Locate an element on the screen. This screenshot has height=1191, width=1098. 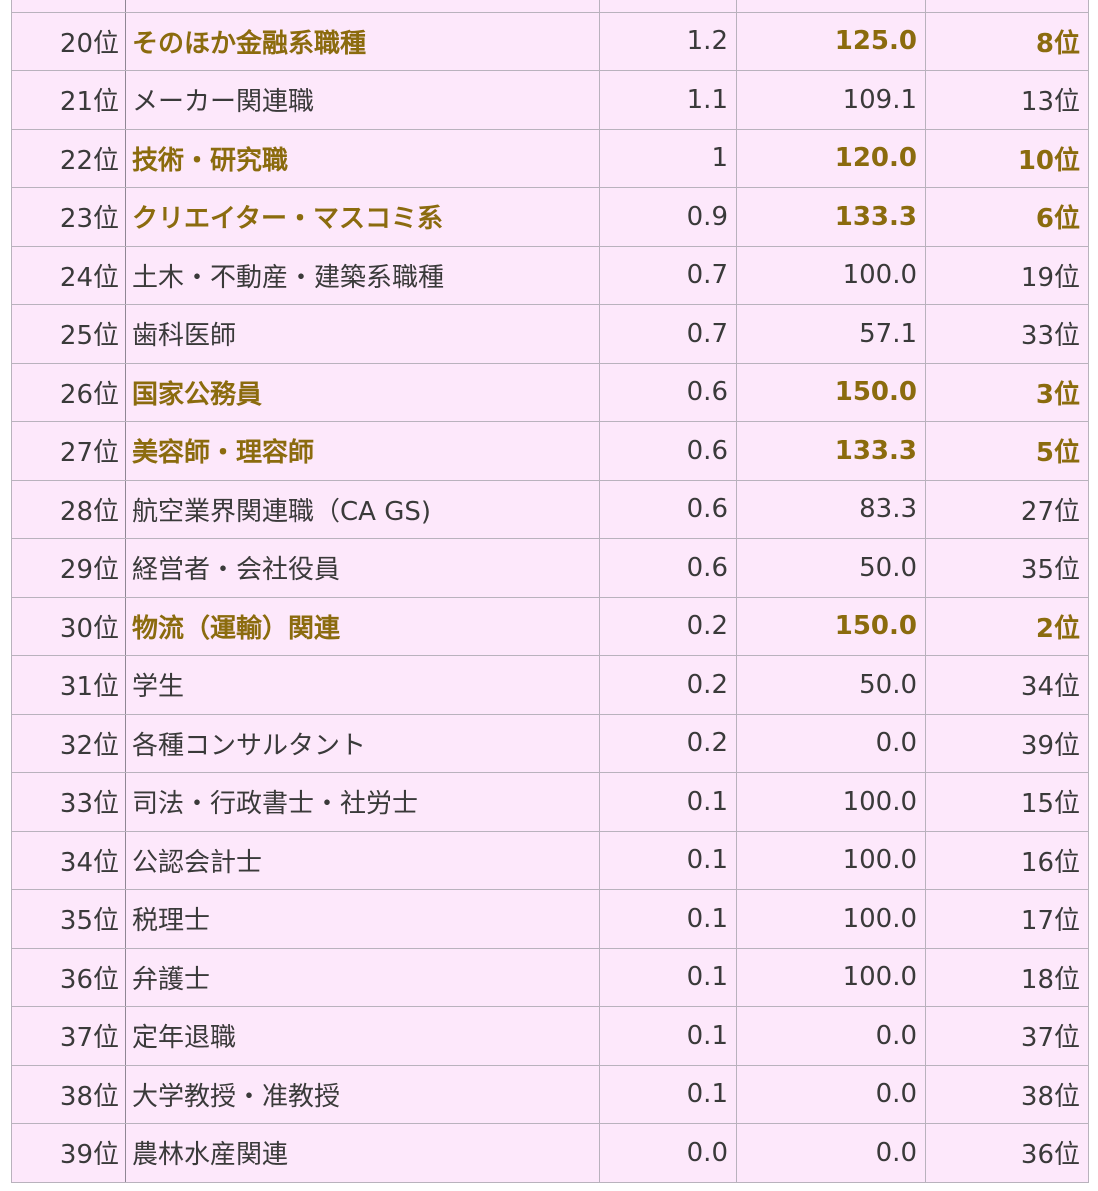
table-row: 30位 物流（運輸）関連 0.2 150.0 2位 is located at coordinates (550, 626).